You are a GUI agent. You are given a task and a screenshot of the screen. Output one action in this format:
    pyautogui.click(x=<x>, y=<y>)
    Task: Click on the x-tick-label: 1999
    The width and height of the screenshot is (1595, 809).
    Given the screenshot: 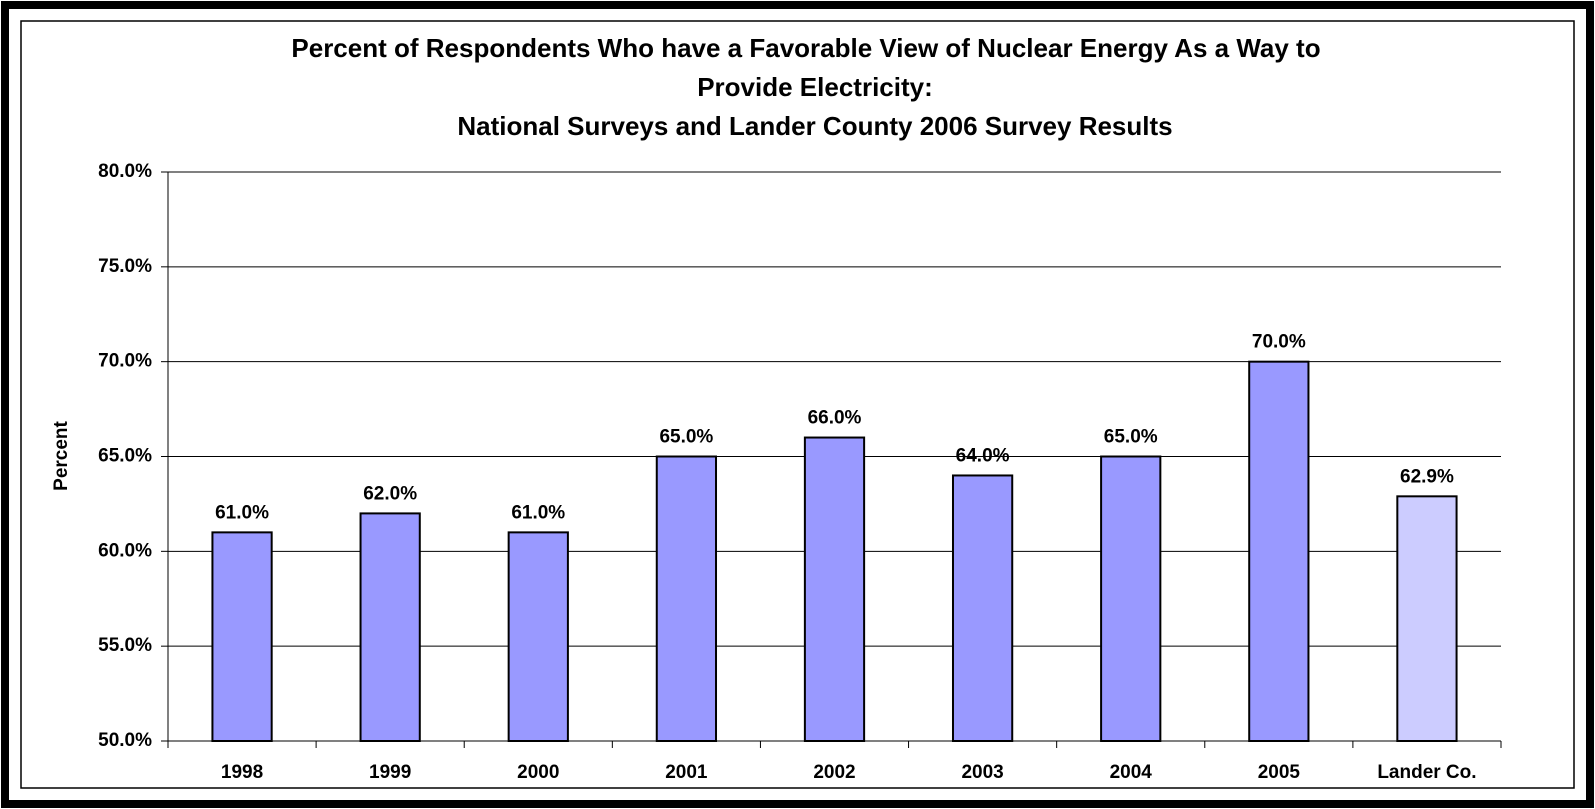 What is the action you would take?
    pyautogui.click(x=390, y=772)
    